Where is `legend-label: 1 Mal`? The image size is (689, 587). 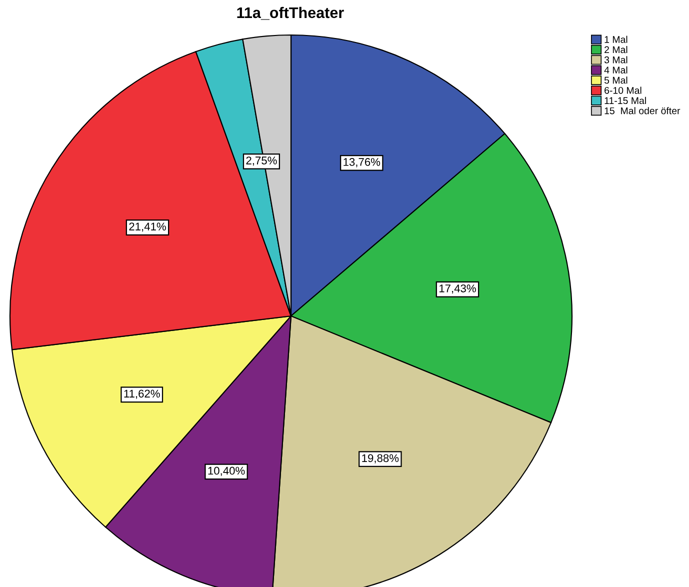
legend-label: 1 Mal is located at coordinates (616, 39).